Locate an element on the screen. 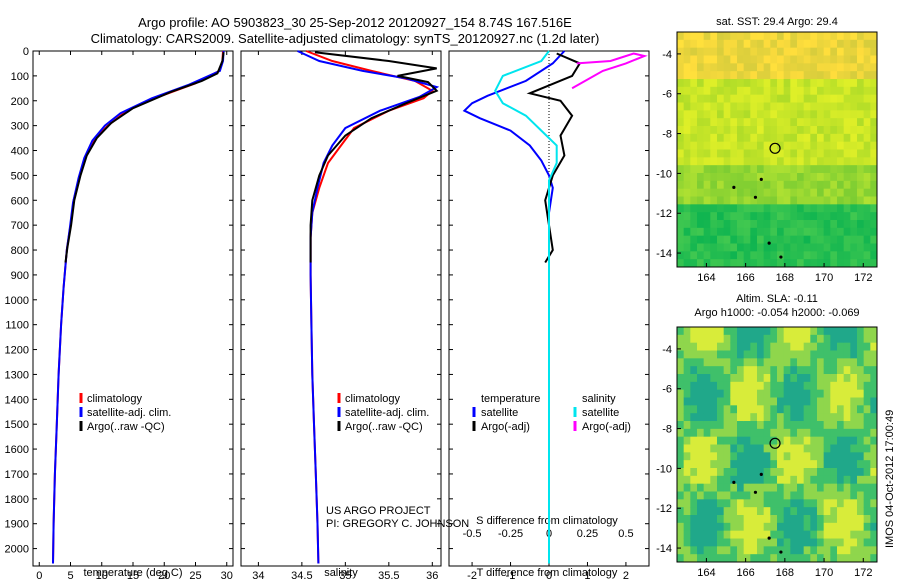  y-tick-label: 100 is located at coordinates (20, 77).